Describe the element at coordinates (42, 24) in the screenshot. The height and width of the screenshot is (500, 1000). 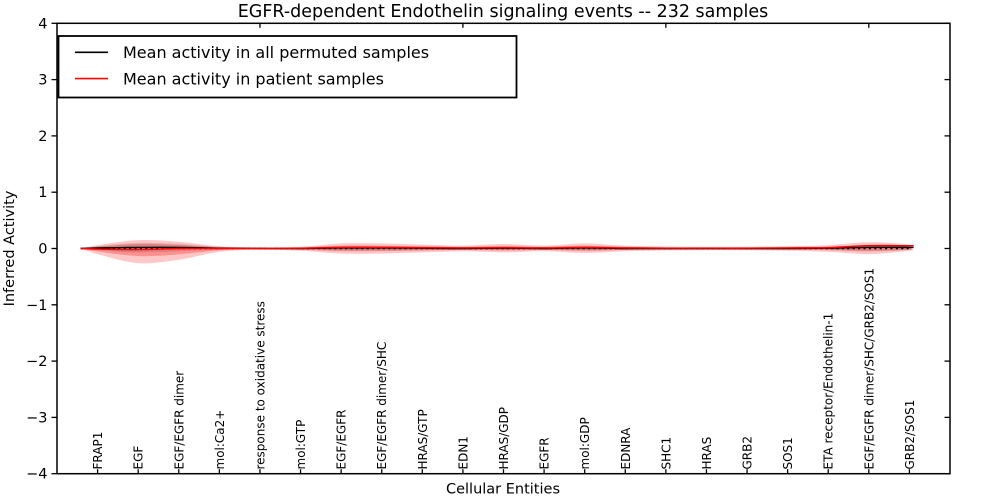
I see `y-tick-label: 4` at that location.